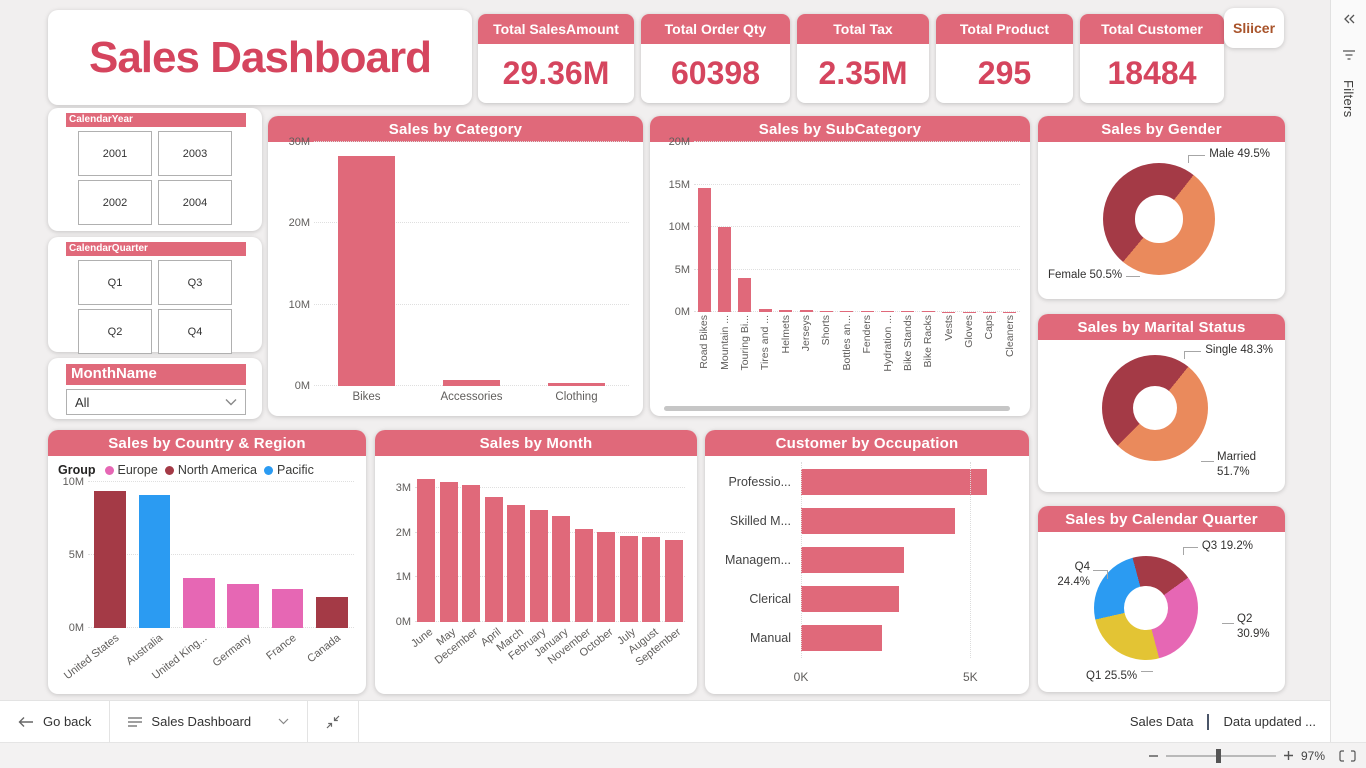 This screenshot has height=768, width=1366. Describe the element at coordinates (863, 58) in the screenshot. I see `kpi-card: Total Tax 2.35M` at that location.